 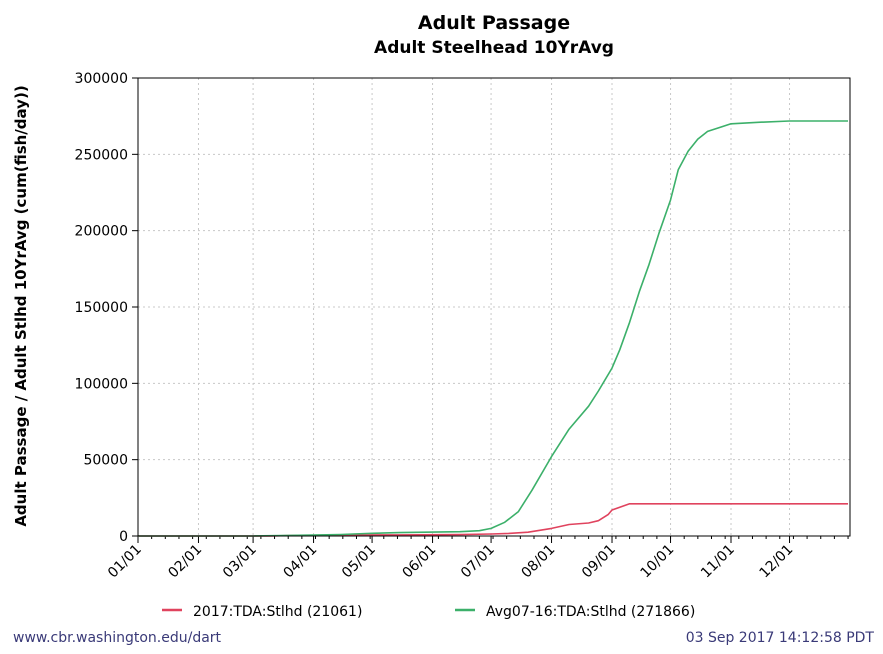 What do you see at coordinates (277, 612) in the screenshot?
I see `legend-label: 2017:TDA:Stlhd (21061)` at bounding box center [277, 612].